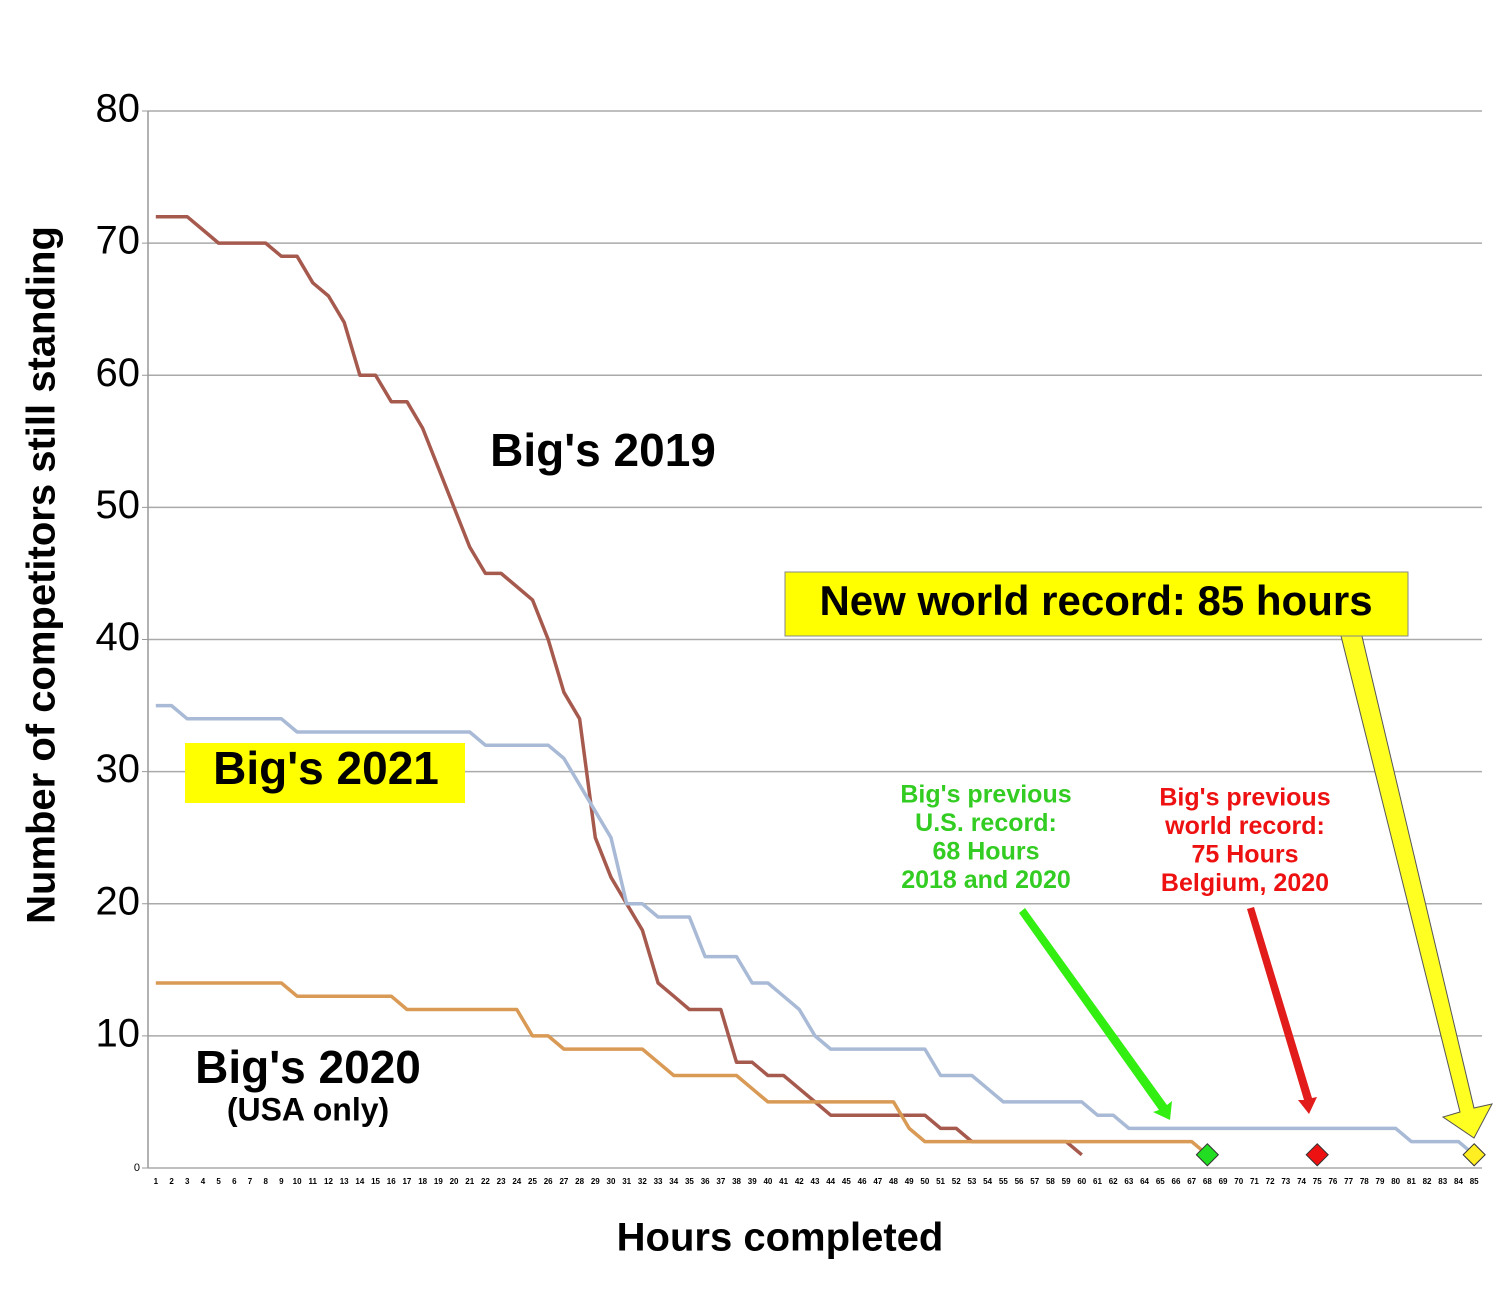  Describe the element at coordinates (118, 637) in the screenshot. I see `y-tick-label: 40` at that location.